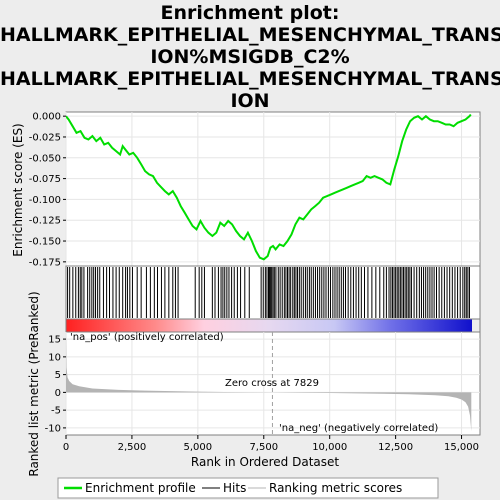  I want to click on x-tick-label: 7,500, so click(263, 447).